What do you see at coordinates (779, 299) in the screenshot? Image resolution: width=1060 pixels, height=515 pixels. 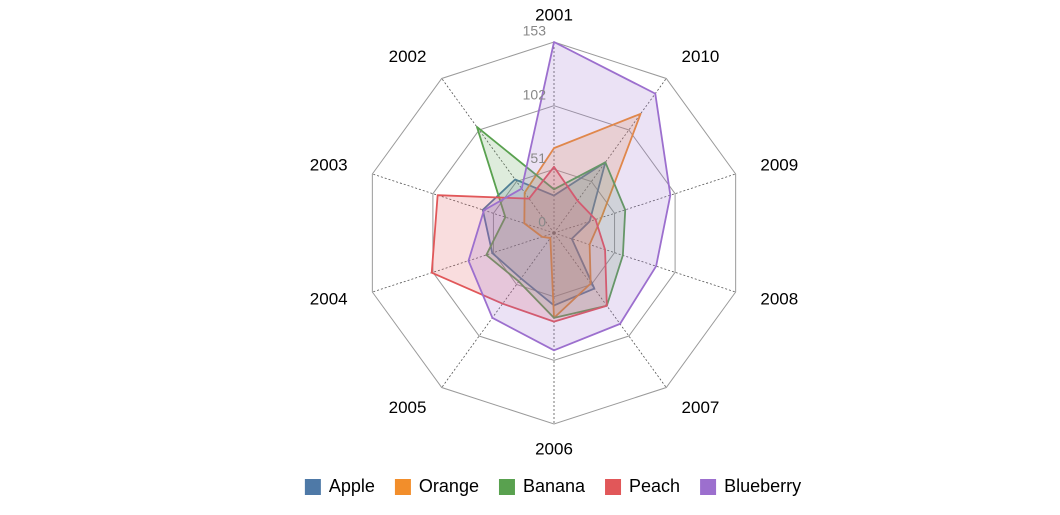 I see `category-label: 2008` at bounding box center [779, 299].